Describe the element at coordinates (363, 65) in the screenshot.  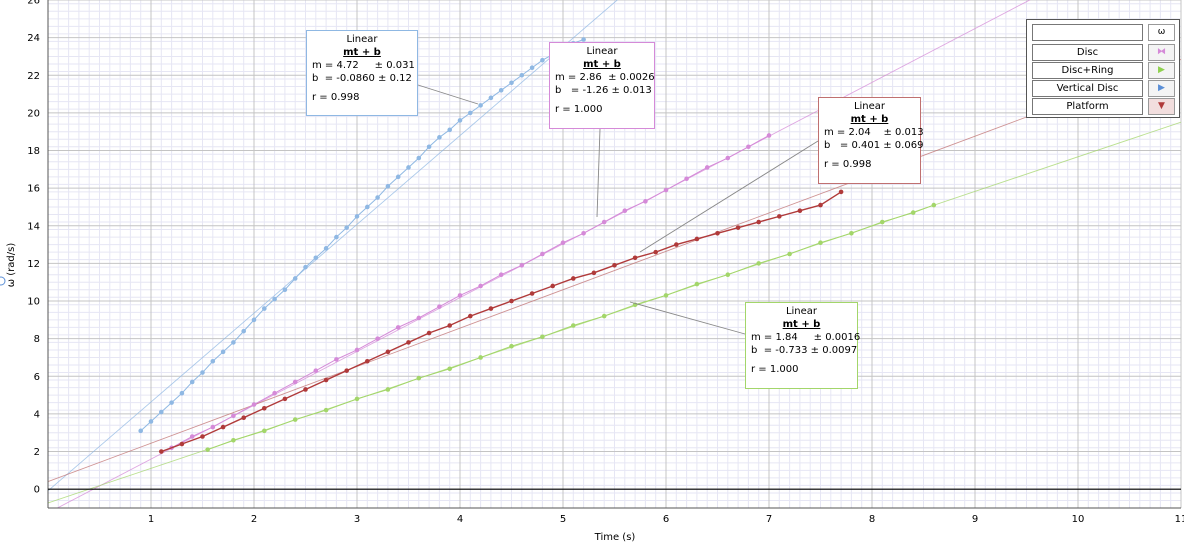
I see `fit-slope: m = 4.72 ± 0.031` at that location.